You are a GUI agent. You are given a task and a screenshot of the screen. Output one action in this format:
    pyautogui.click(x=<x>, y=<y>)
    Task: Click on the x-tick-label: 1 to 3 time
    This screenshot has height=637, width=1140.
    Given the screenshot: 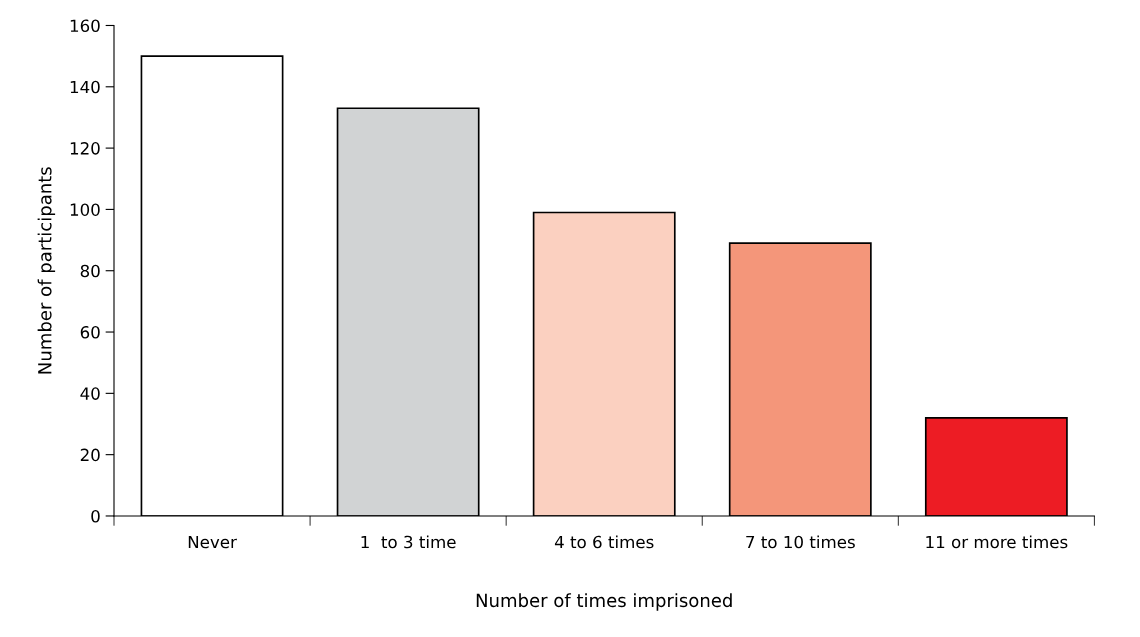 What is the action you would take?
    pyautogui.click(x=408, y=542)
    